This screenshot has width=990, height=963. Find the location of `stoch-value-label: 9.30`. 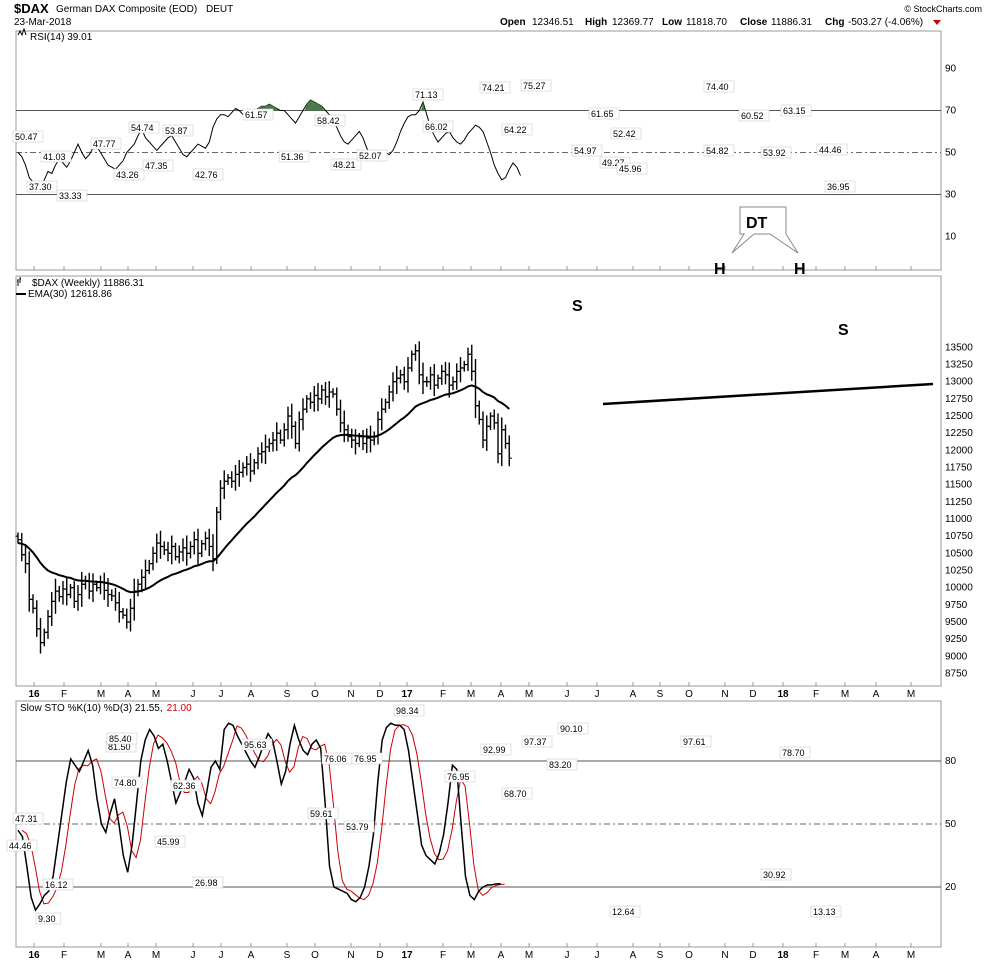

stoch-value-label: 9.30 is located at coordinates (48, 918).